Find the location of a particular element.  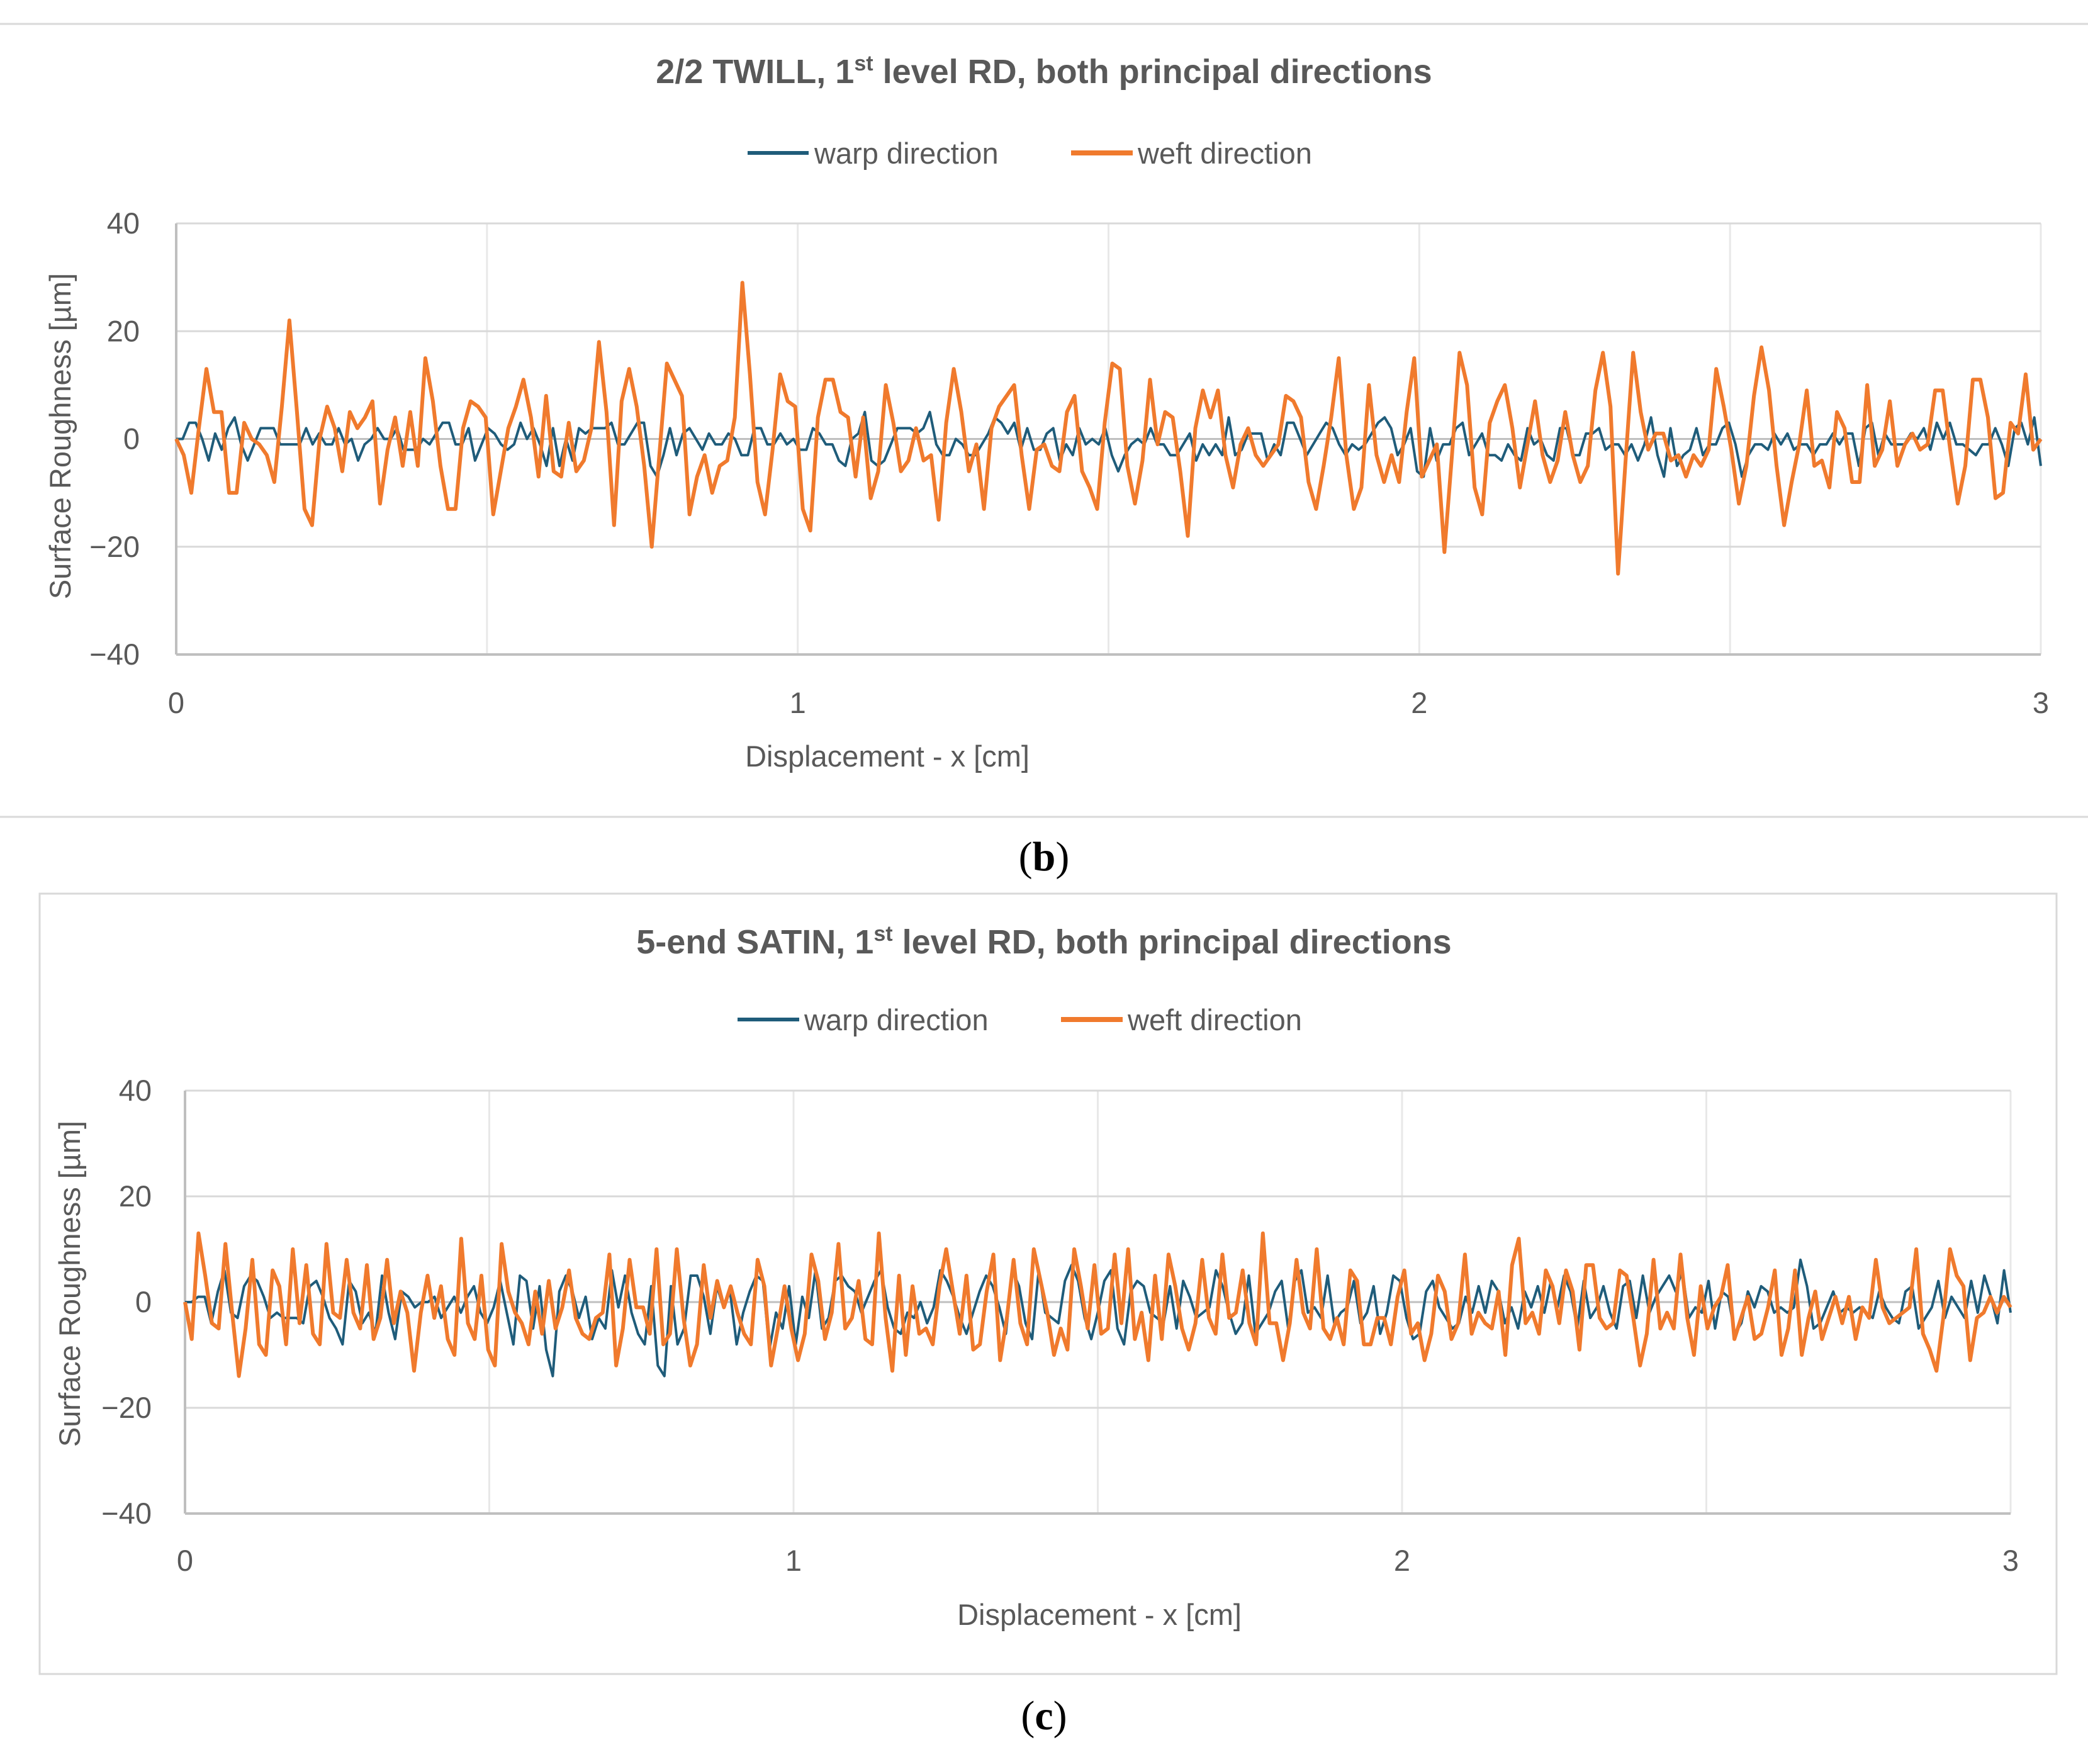

panel-c-label: (c) is located at coordinates (1044, 1716).